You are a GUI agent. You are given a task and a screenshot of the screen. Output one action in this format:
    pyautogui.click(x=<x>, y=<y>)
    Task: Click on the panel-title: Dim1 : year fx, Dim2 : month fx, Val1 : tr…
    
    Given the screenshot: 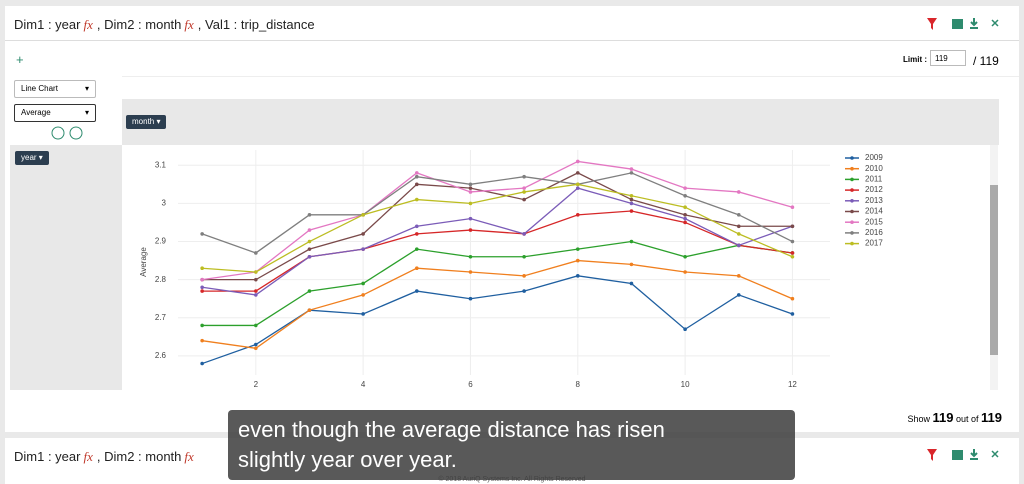 What is the action you would take?
    pyautogui.click(x=164, y=25)
    